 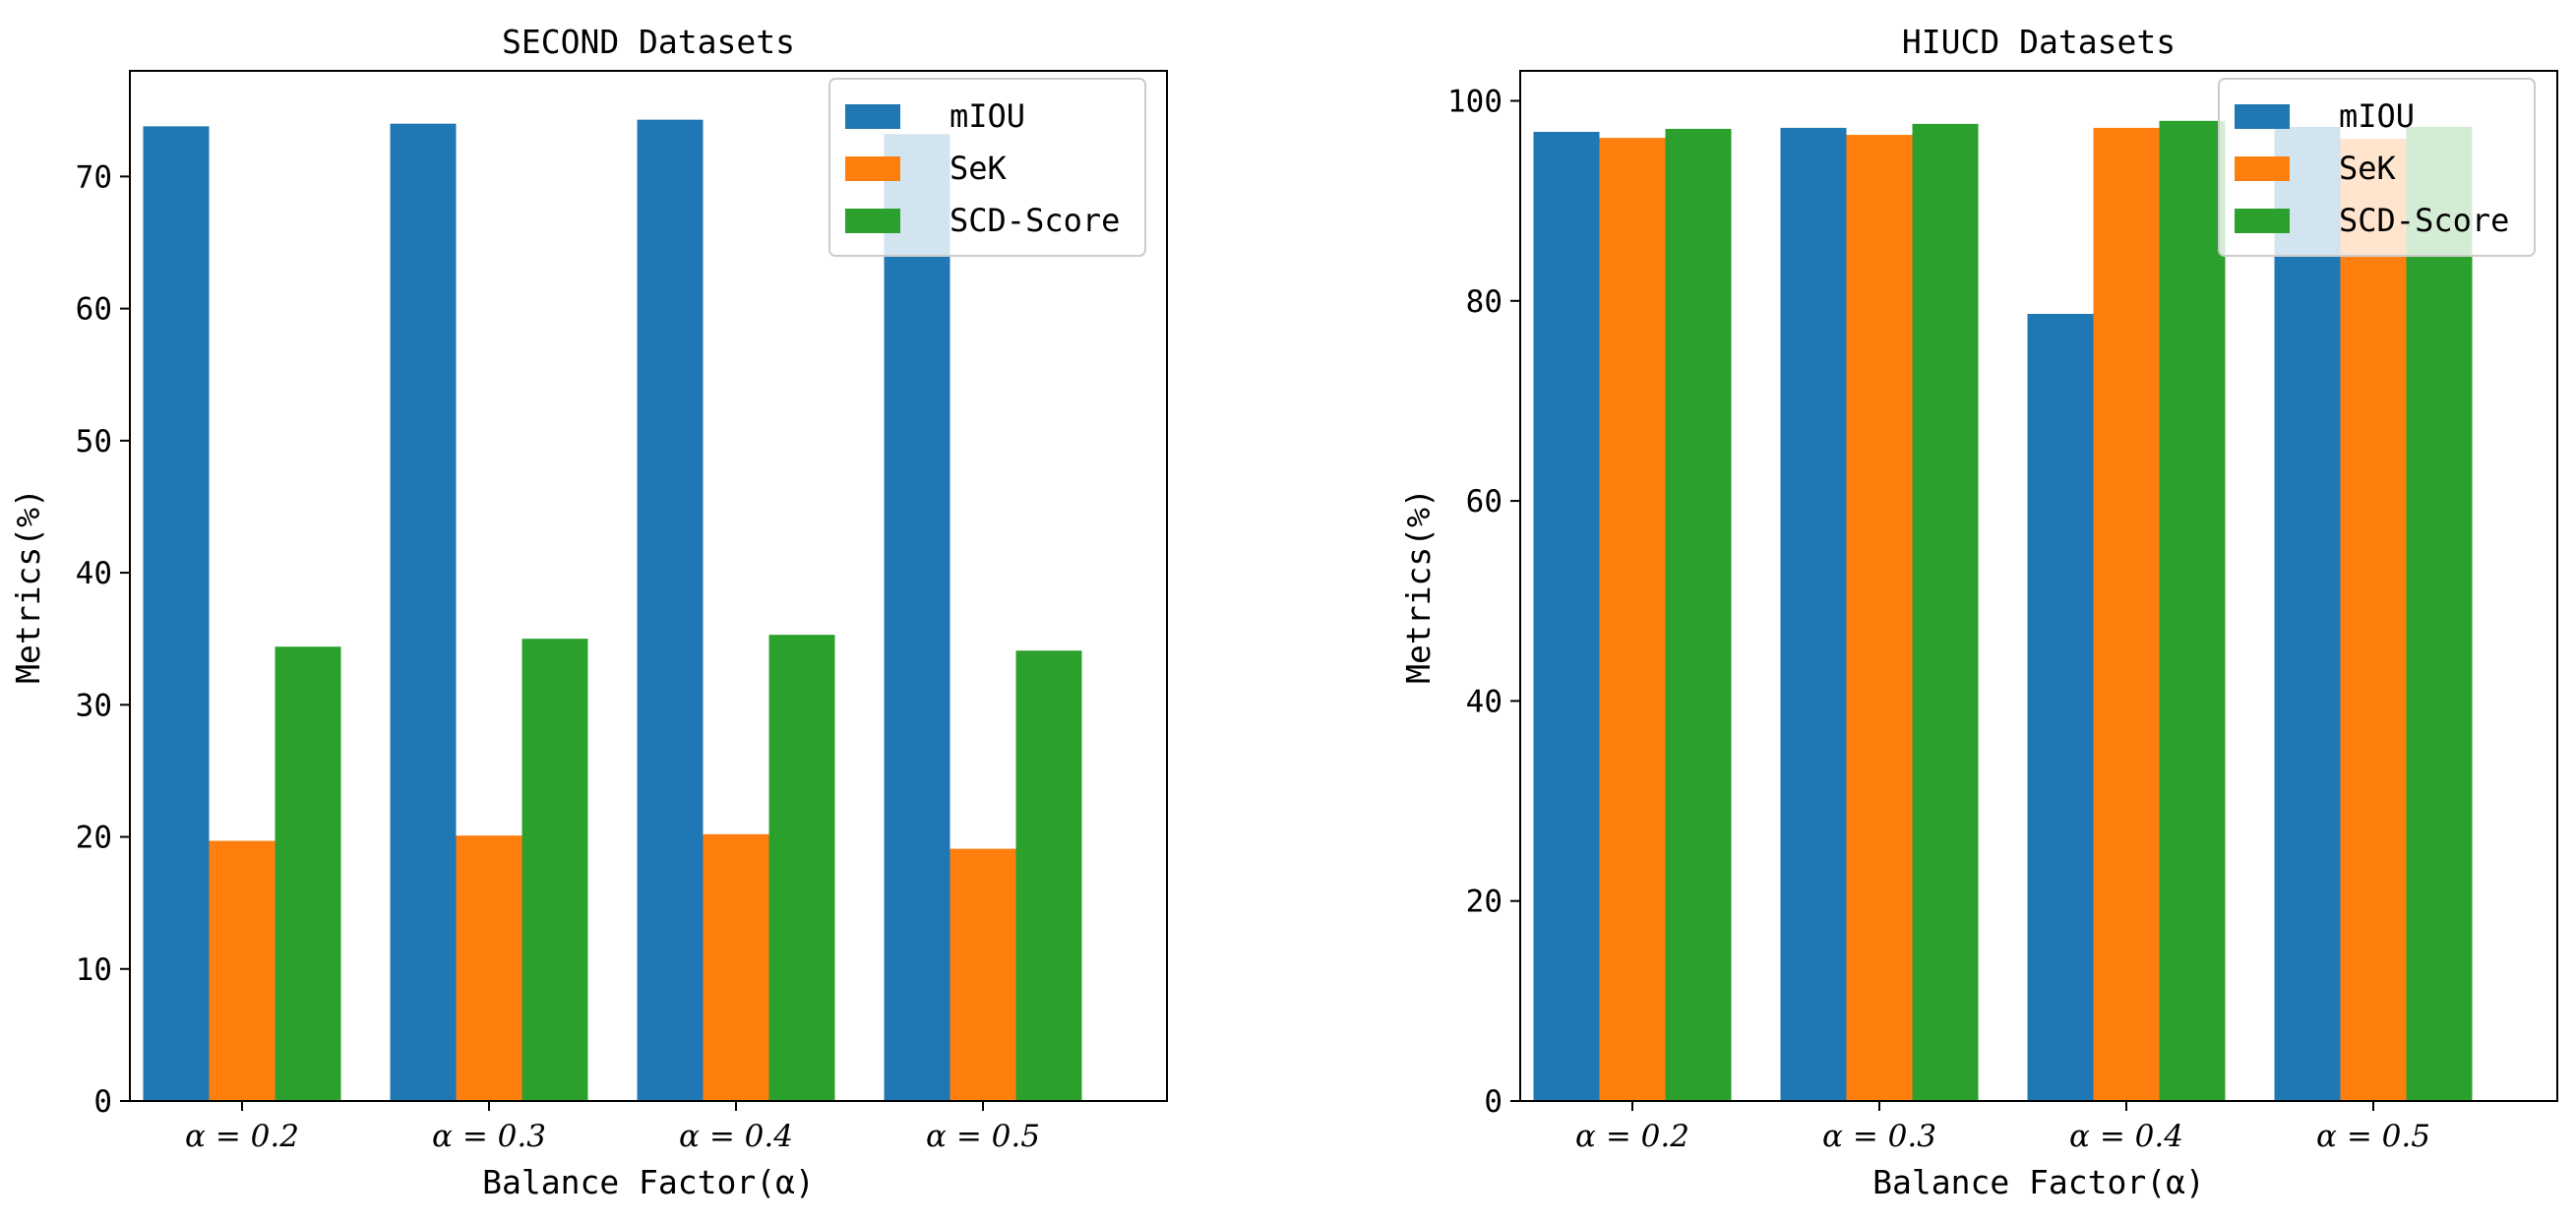 I want to click on y-tick-label: 30, so click(x=94, y=705).